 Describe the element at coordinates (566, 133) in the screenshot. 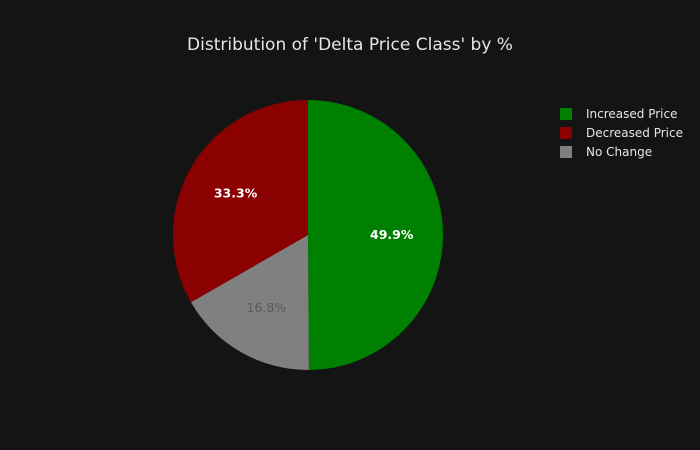

I see `legend-swatch-decreased-price` at that location.